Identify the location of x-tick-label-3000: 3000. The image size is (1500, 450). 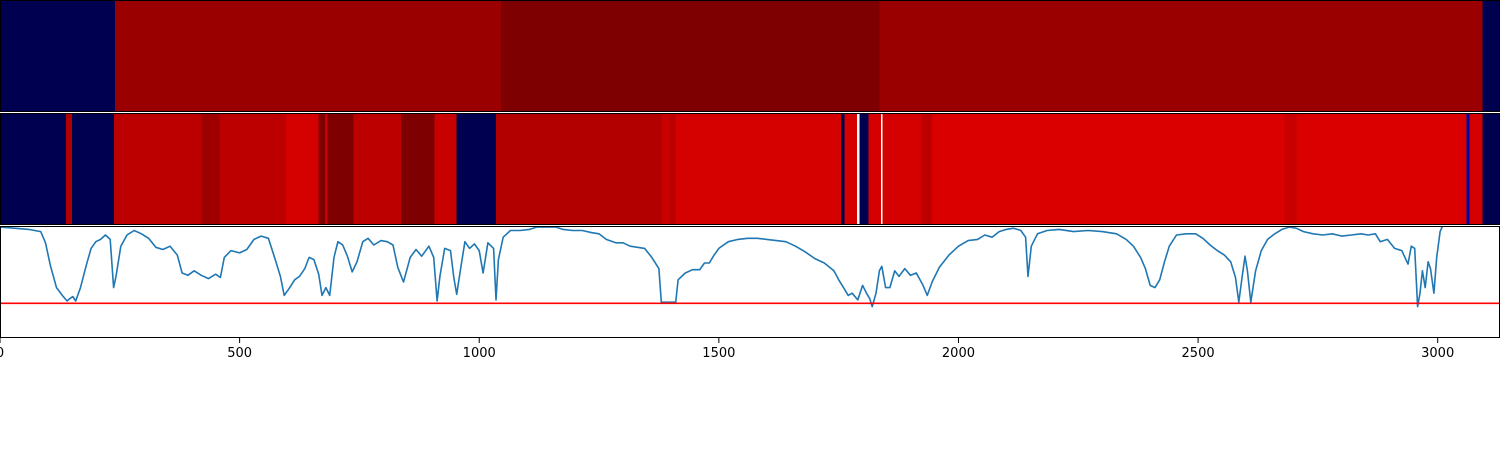
(1437, 353).